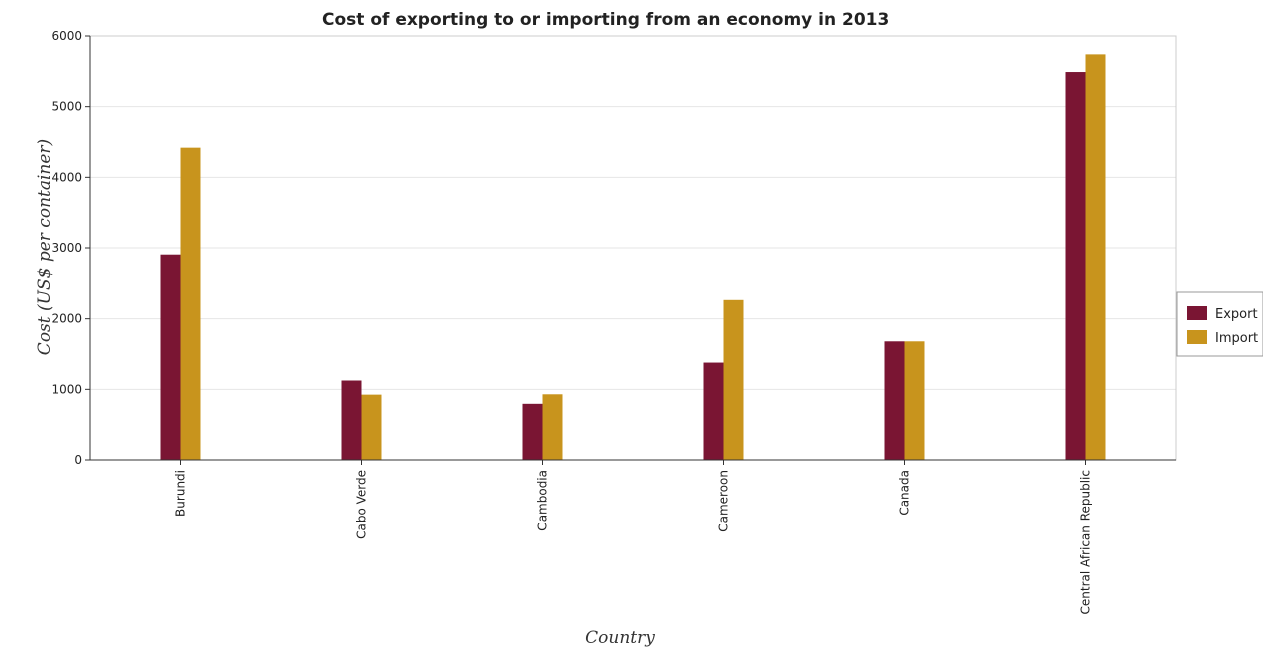 The height and width of the screenshot is (650, 1263). I want to click on y-tick-label: 3000, so click(66, 248).